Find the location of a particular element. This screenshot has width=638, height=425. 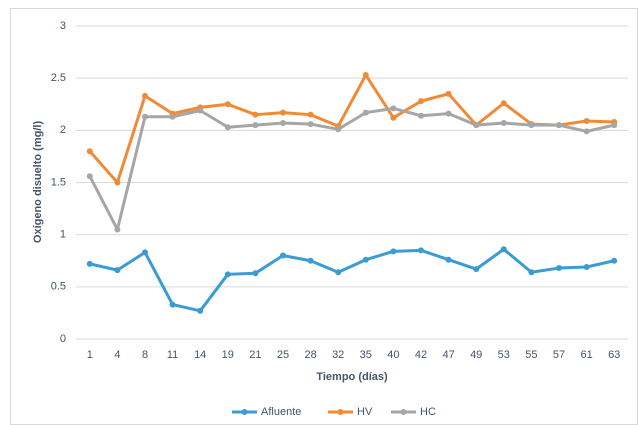

x-tick-label: 14 is located at coordinates (200, 355).